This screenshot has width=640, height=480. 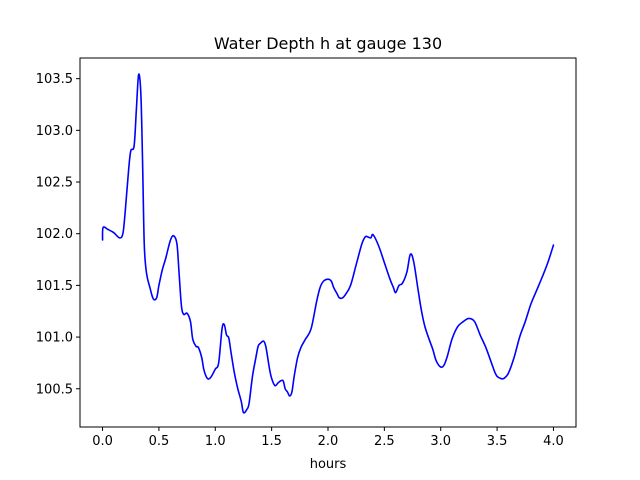 I want to click on x-tick-label: 2.5, so click(x=384, y=441).